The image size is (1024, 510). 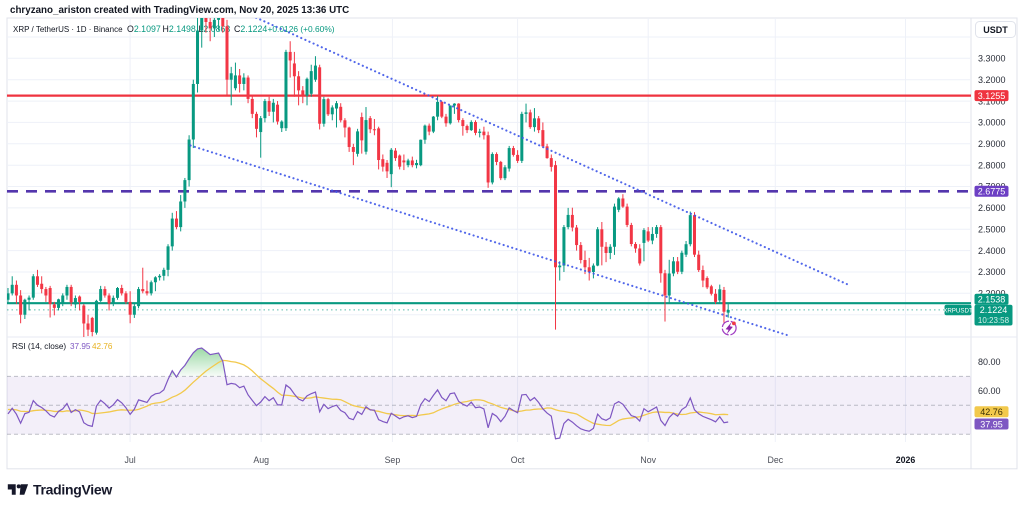 What do you see at coordinates (648, 460) in the screenshot?
I see `svg-text: Nov` at bounding box center [648, 460].